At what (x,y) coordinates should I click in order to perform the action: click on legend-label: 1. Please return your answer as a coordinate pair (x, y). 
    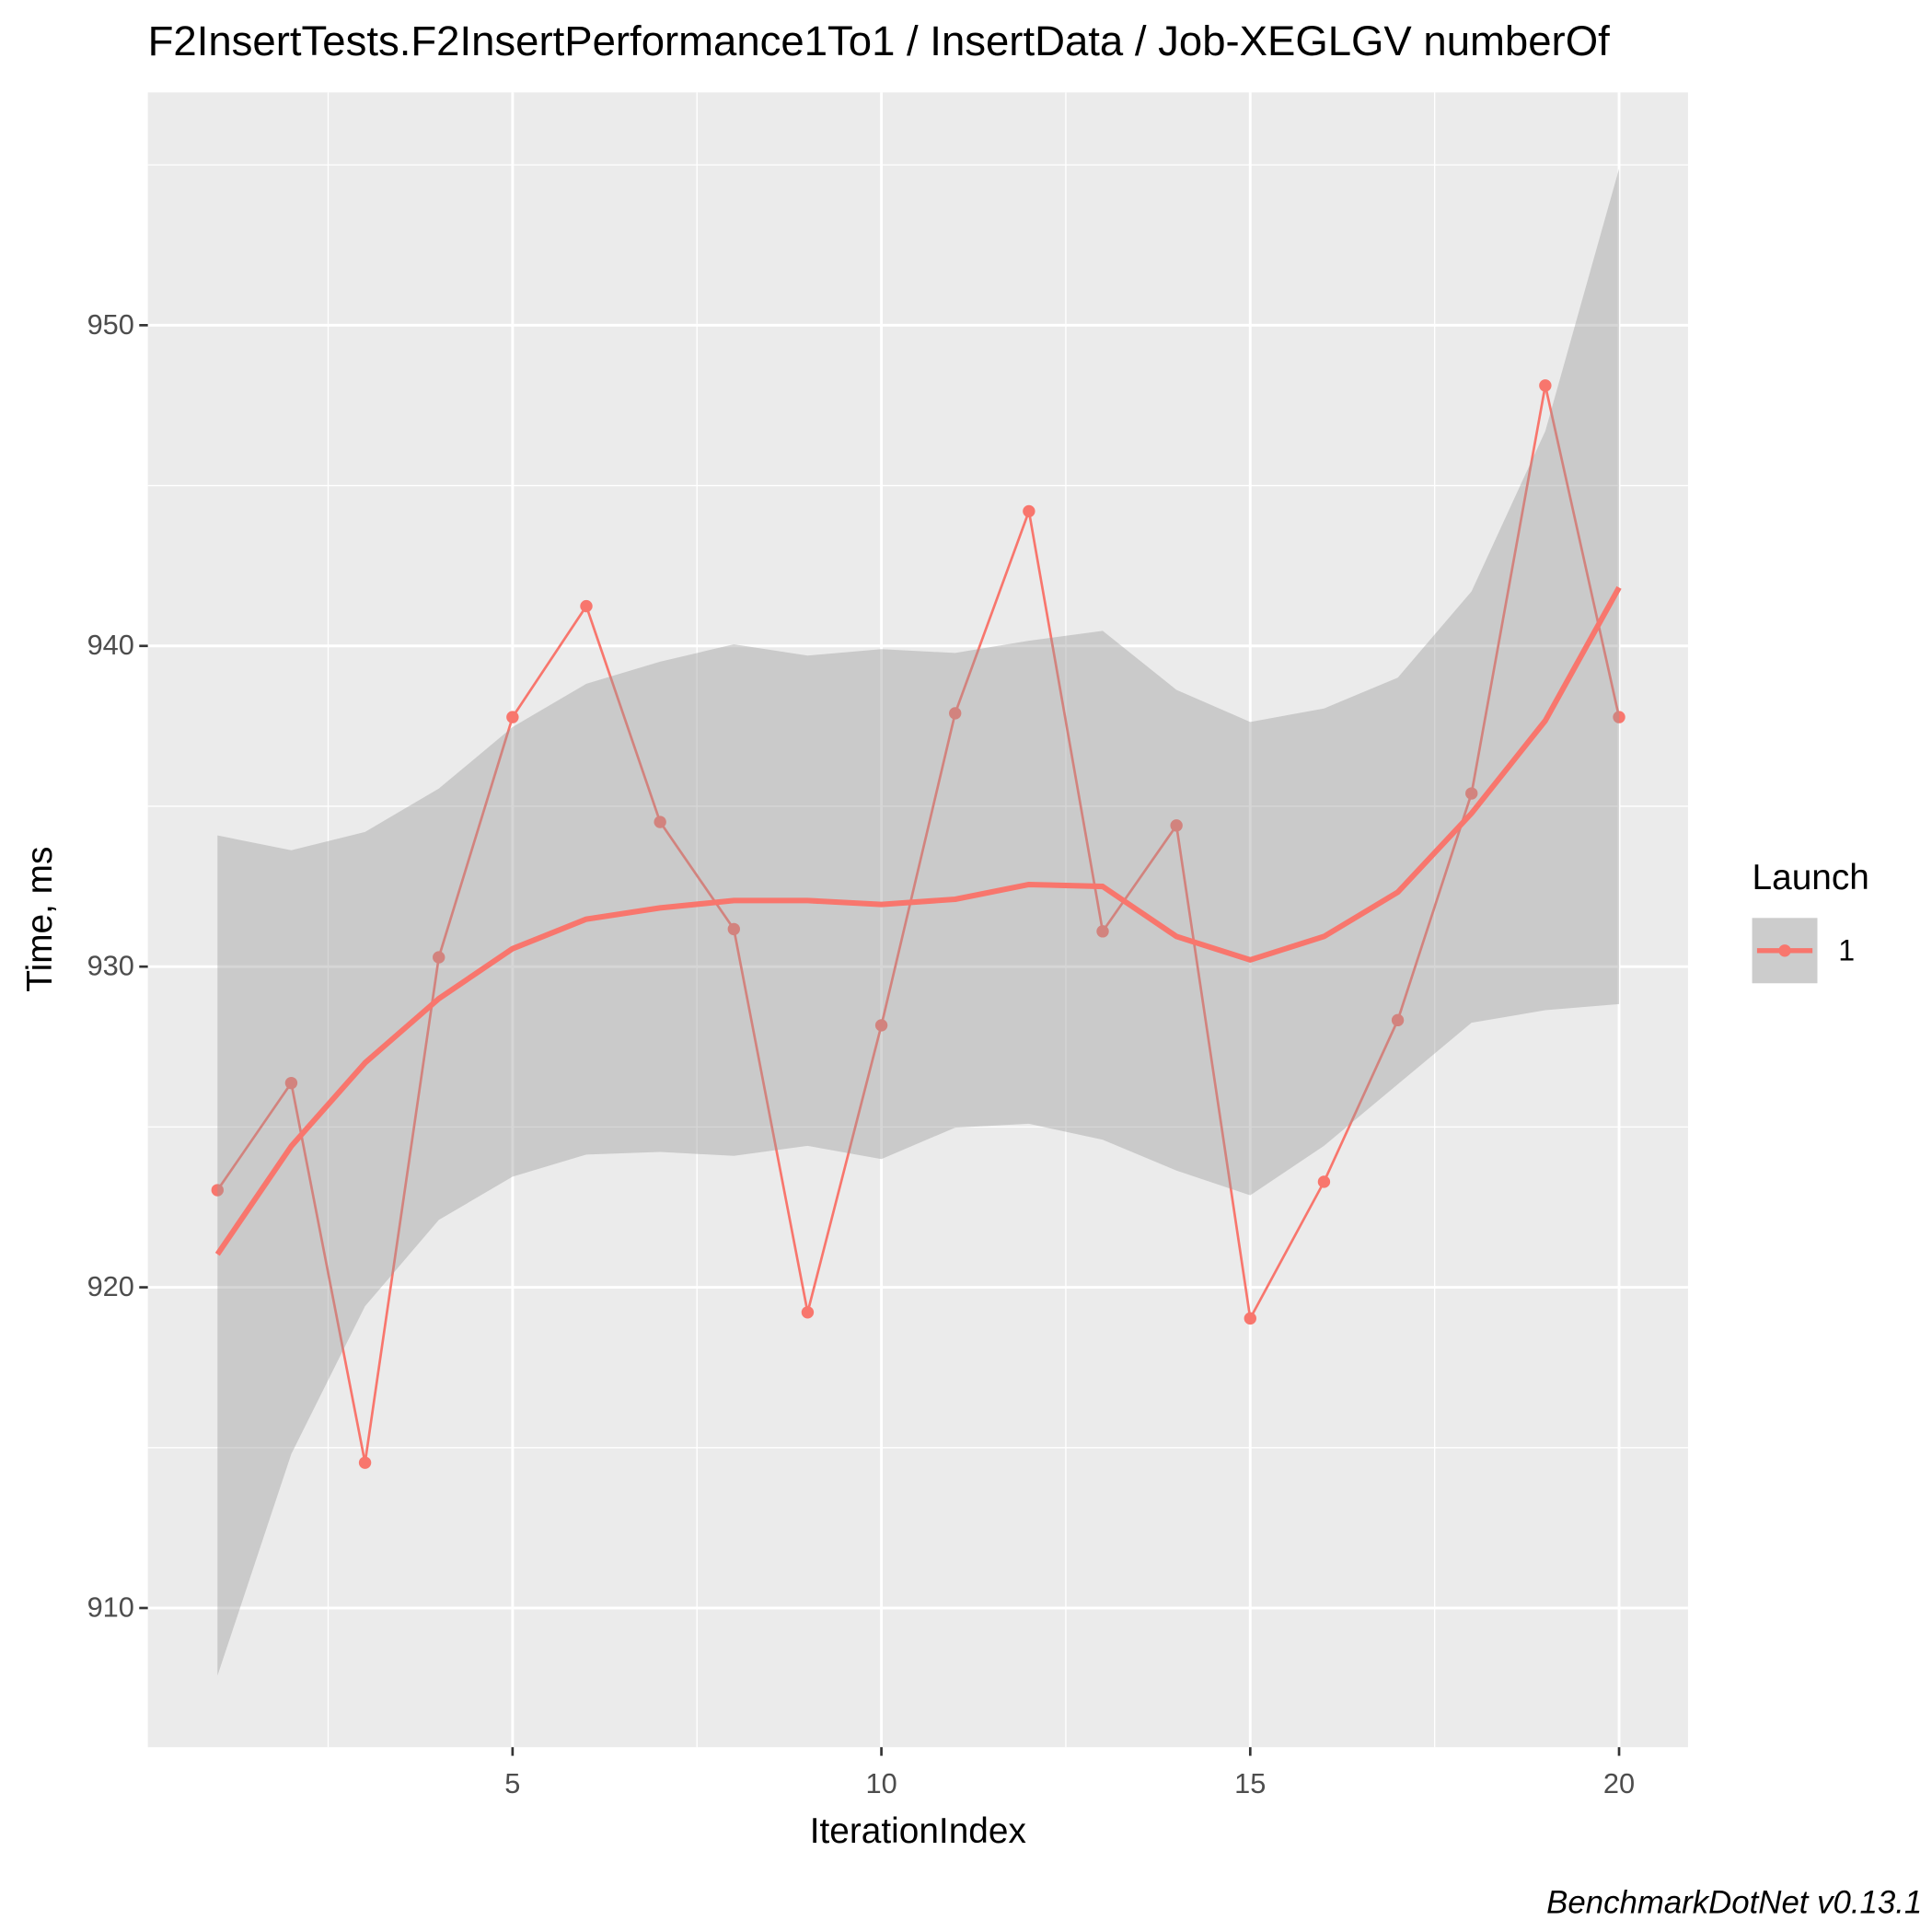
    Looking at the image, I should click on (1847, 950).